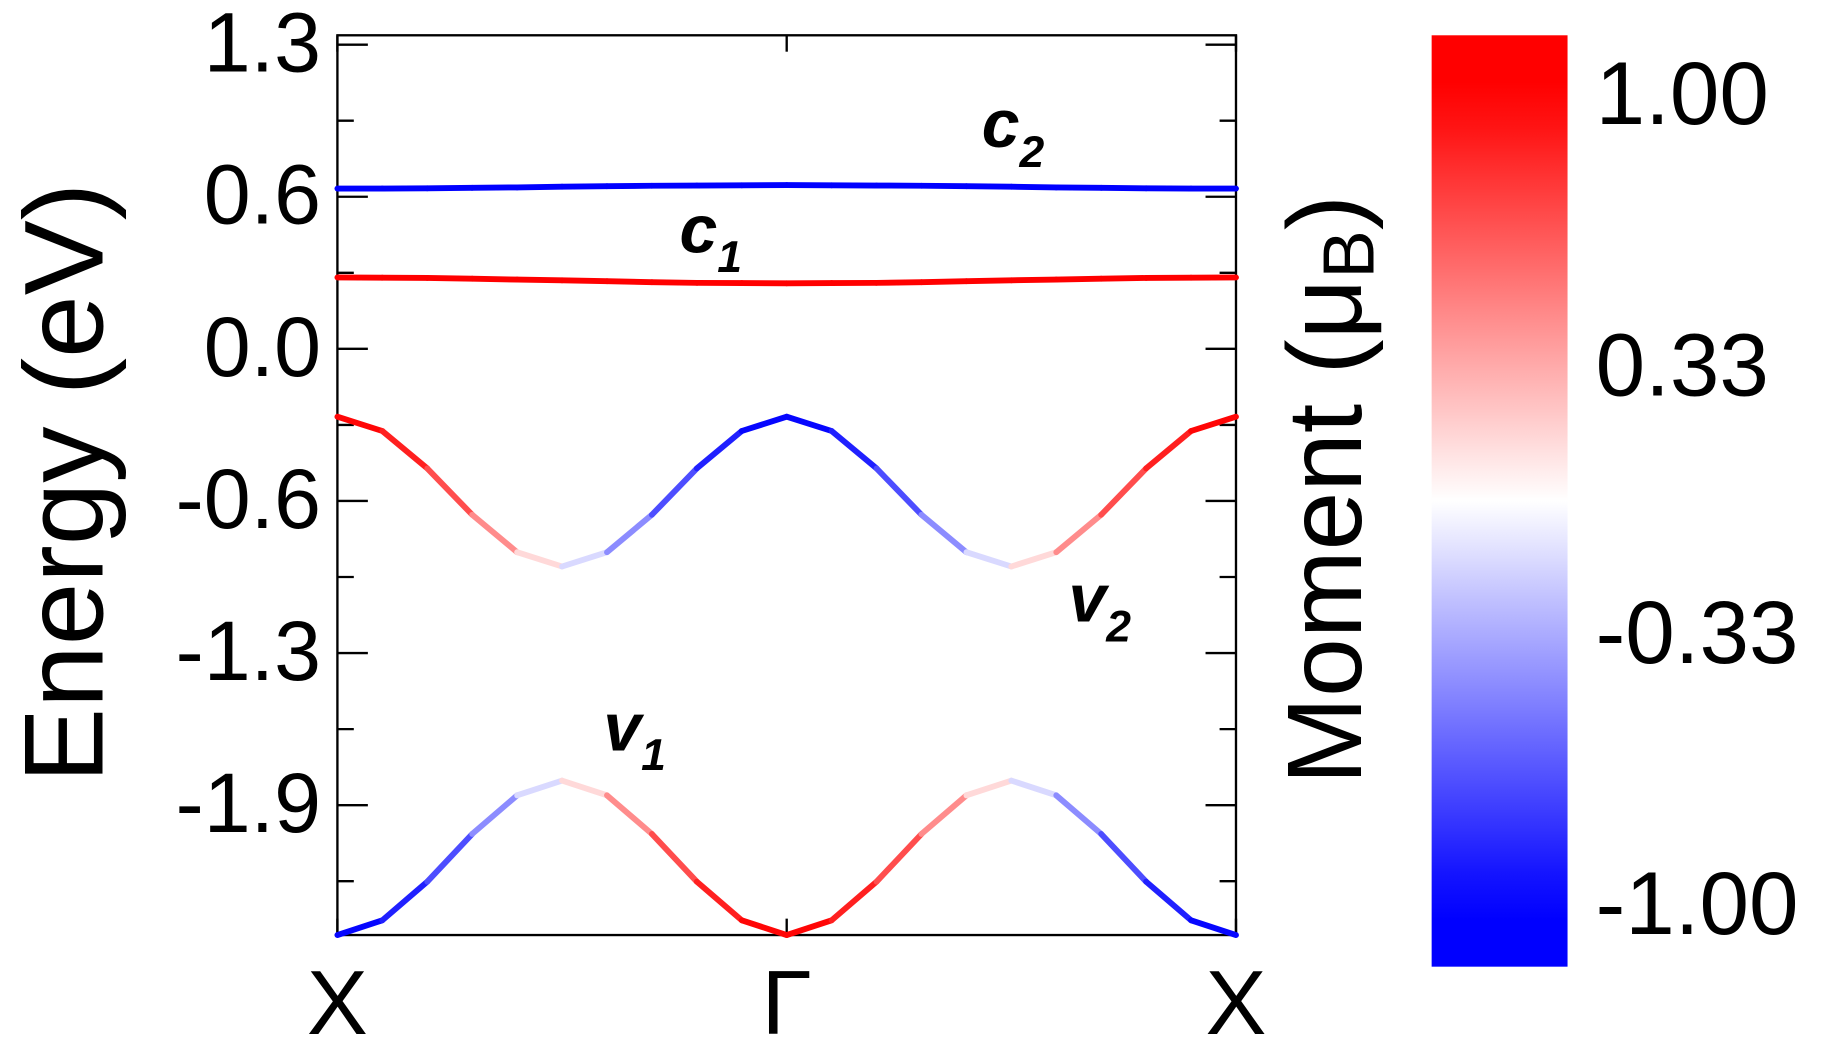 The width and height of the screenshot is (1837, 1050). I want to click on colorbar-tick-label: 1.00, so click(1682, 93).